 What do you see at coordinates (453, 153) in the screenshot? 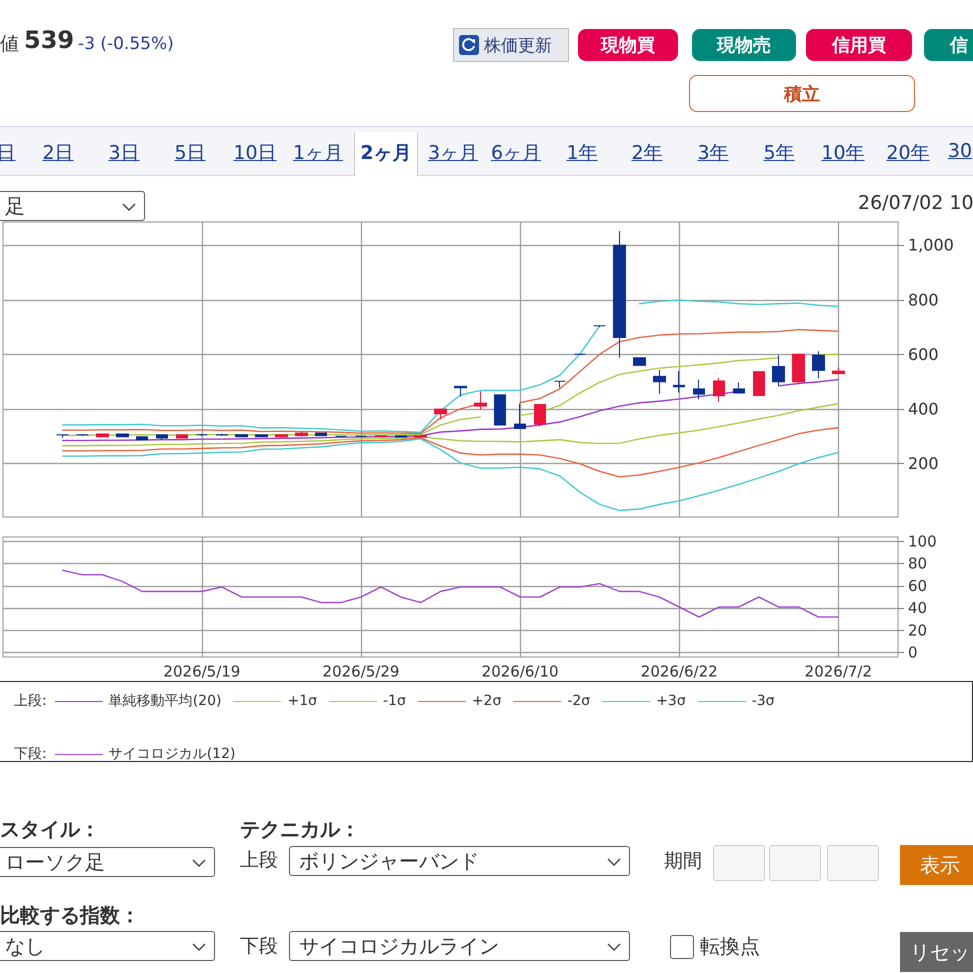
I see `text: 3ヶ月` at bounding box center [453, 153].